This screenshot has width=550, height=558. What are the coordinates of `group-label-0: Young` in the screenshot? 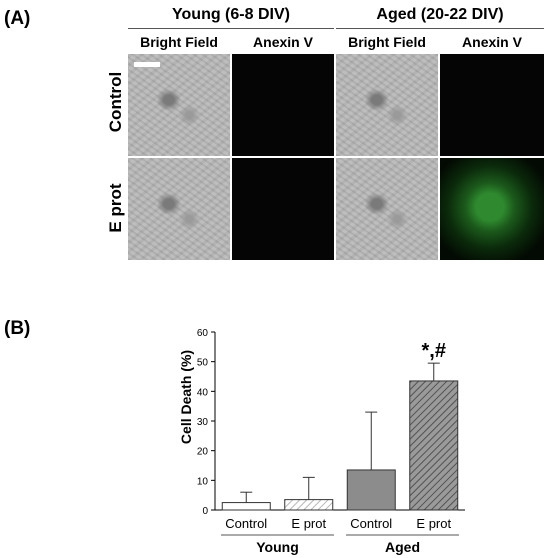 It's located at (277, 547).